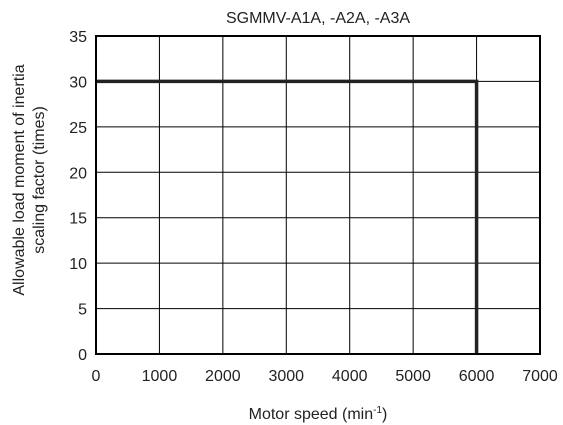 The height and width of the screenshot is (425, 563). What do you see at coordinates (78, 82) in the screenshot?
I see `y-tick-label: 30` at bounding box center [78, 82].